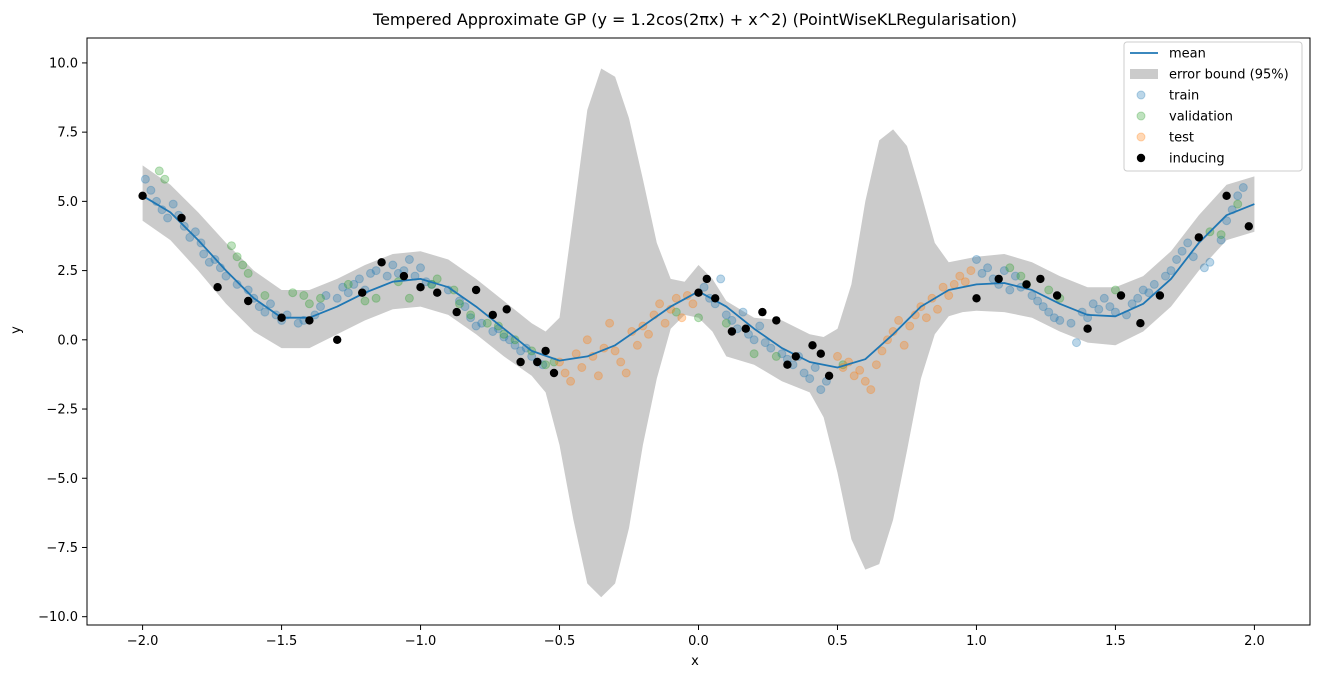  I want to click on y-tick-label: 0.0, so click(67, 340).